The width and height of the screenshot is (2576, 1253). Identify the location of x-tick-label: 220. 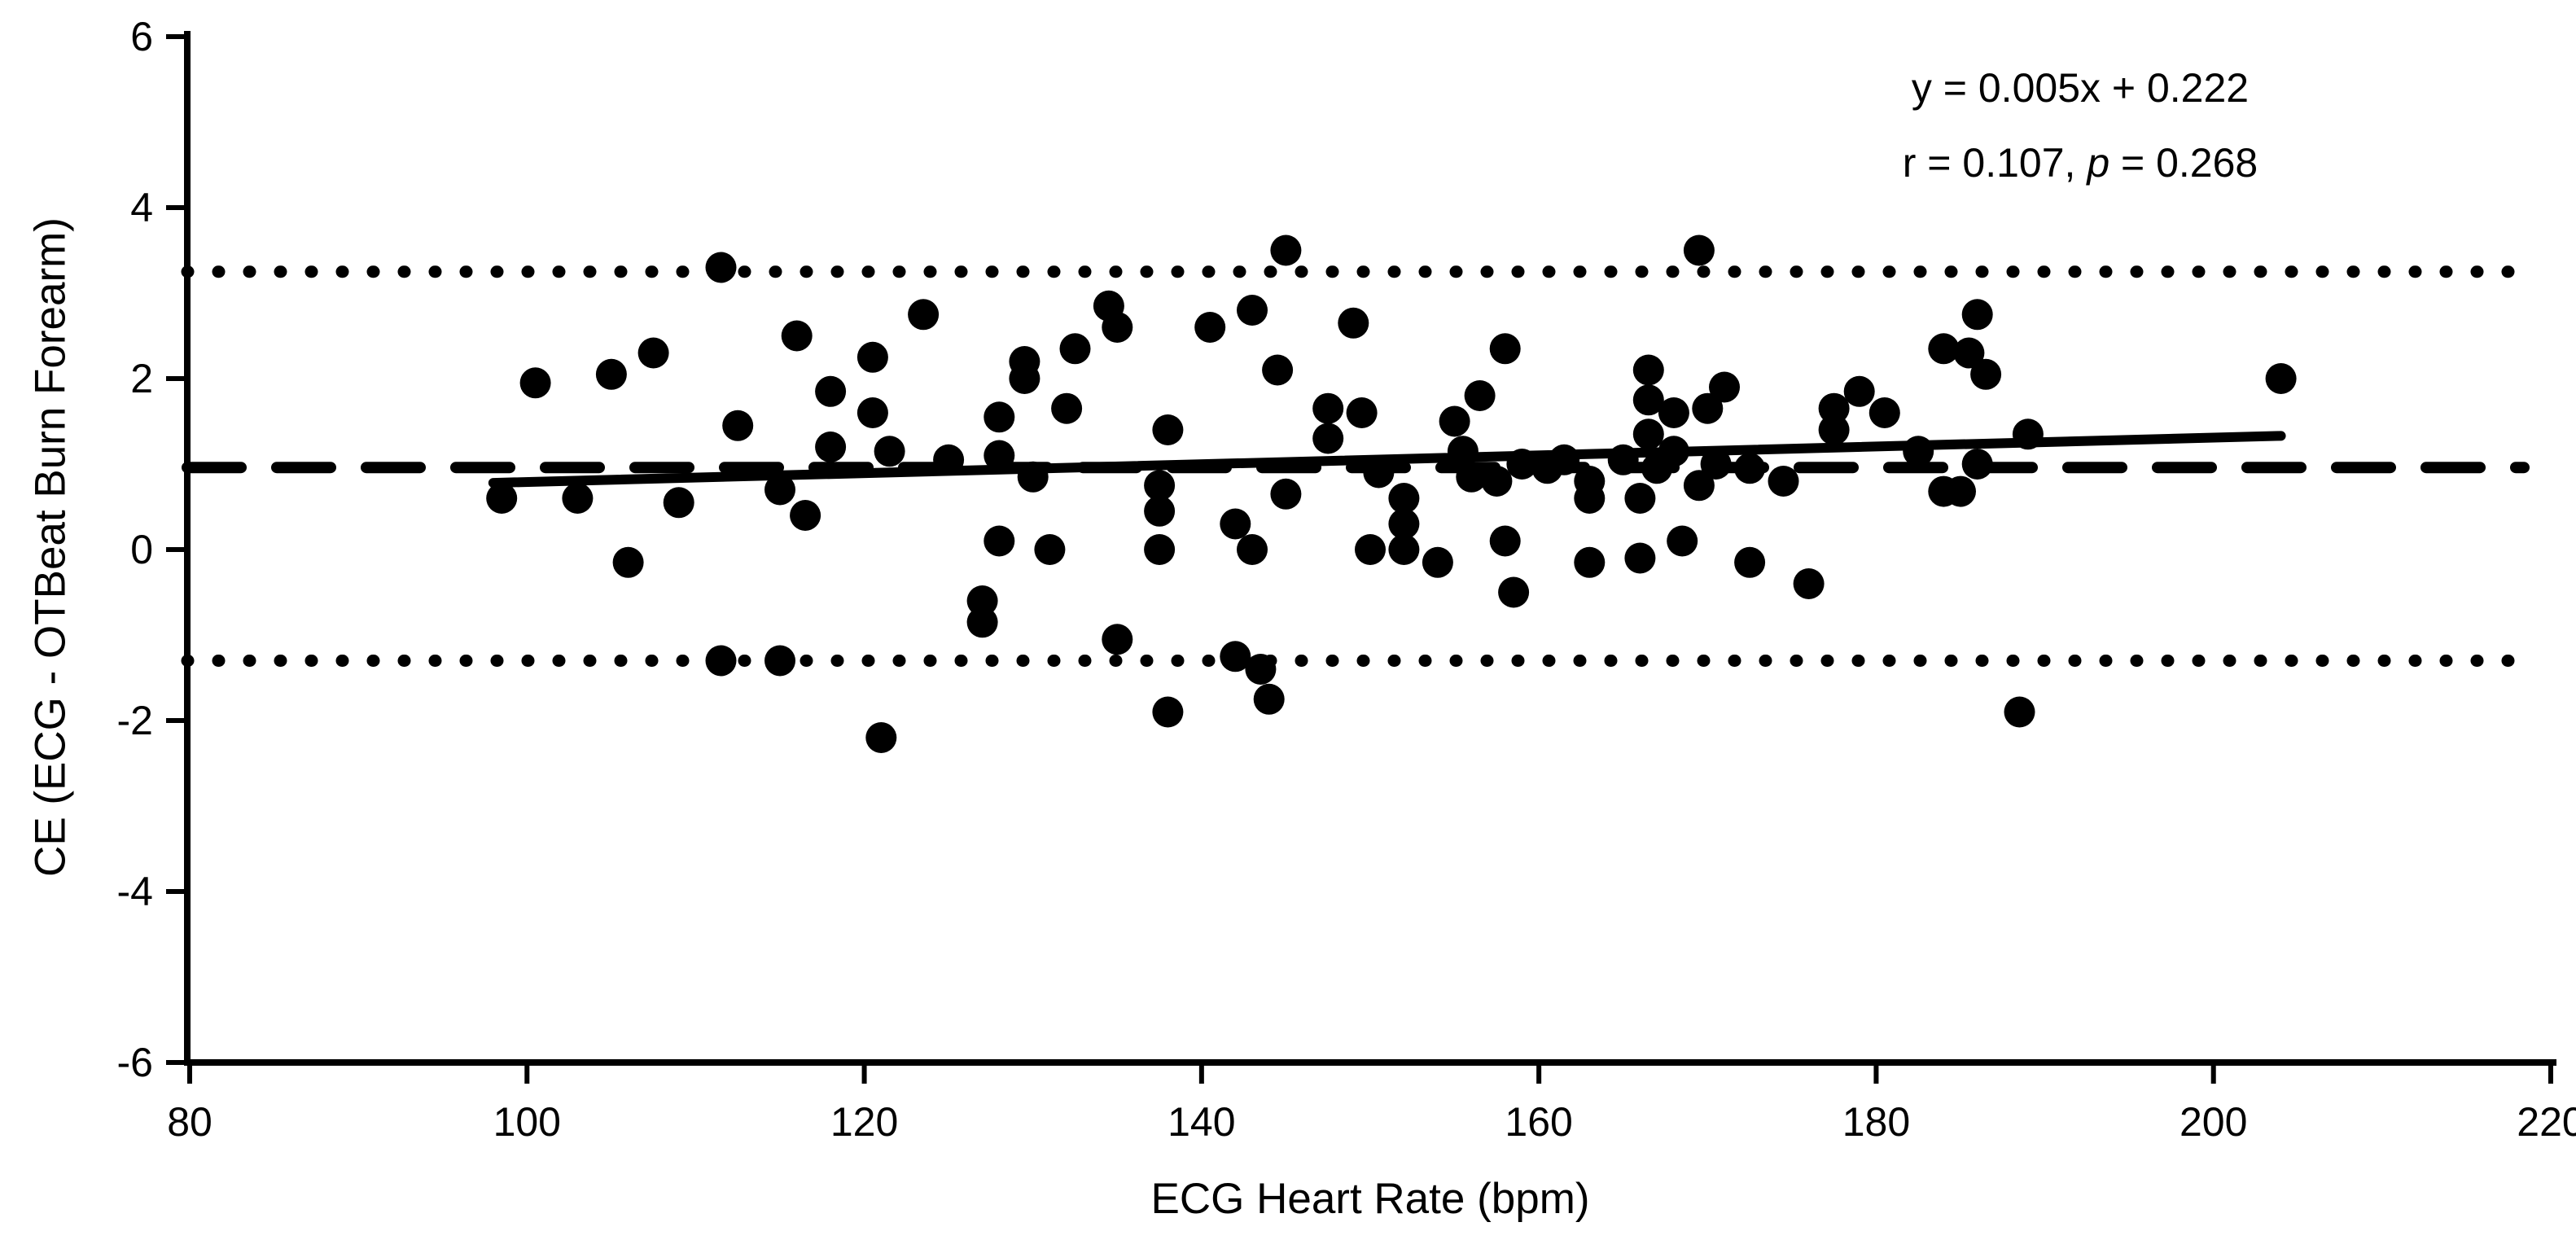
(2546, 1122).